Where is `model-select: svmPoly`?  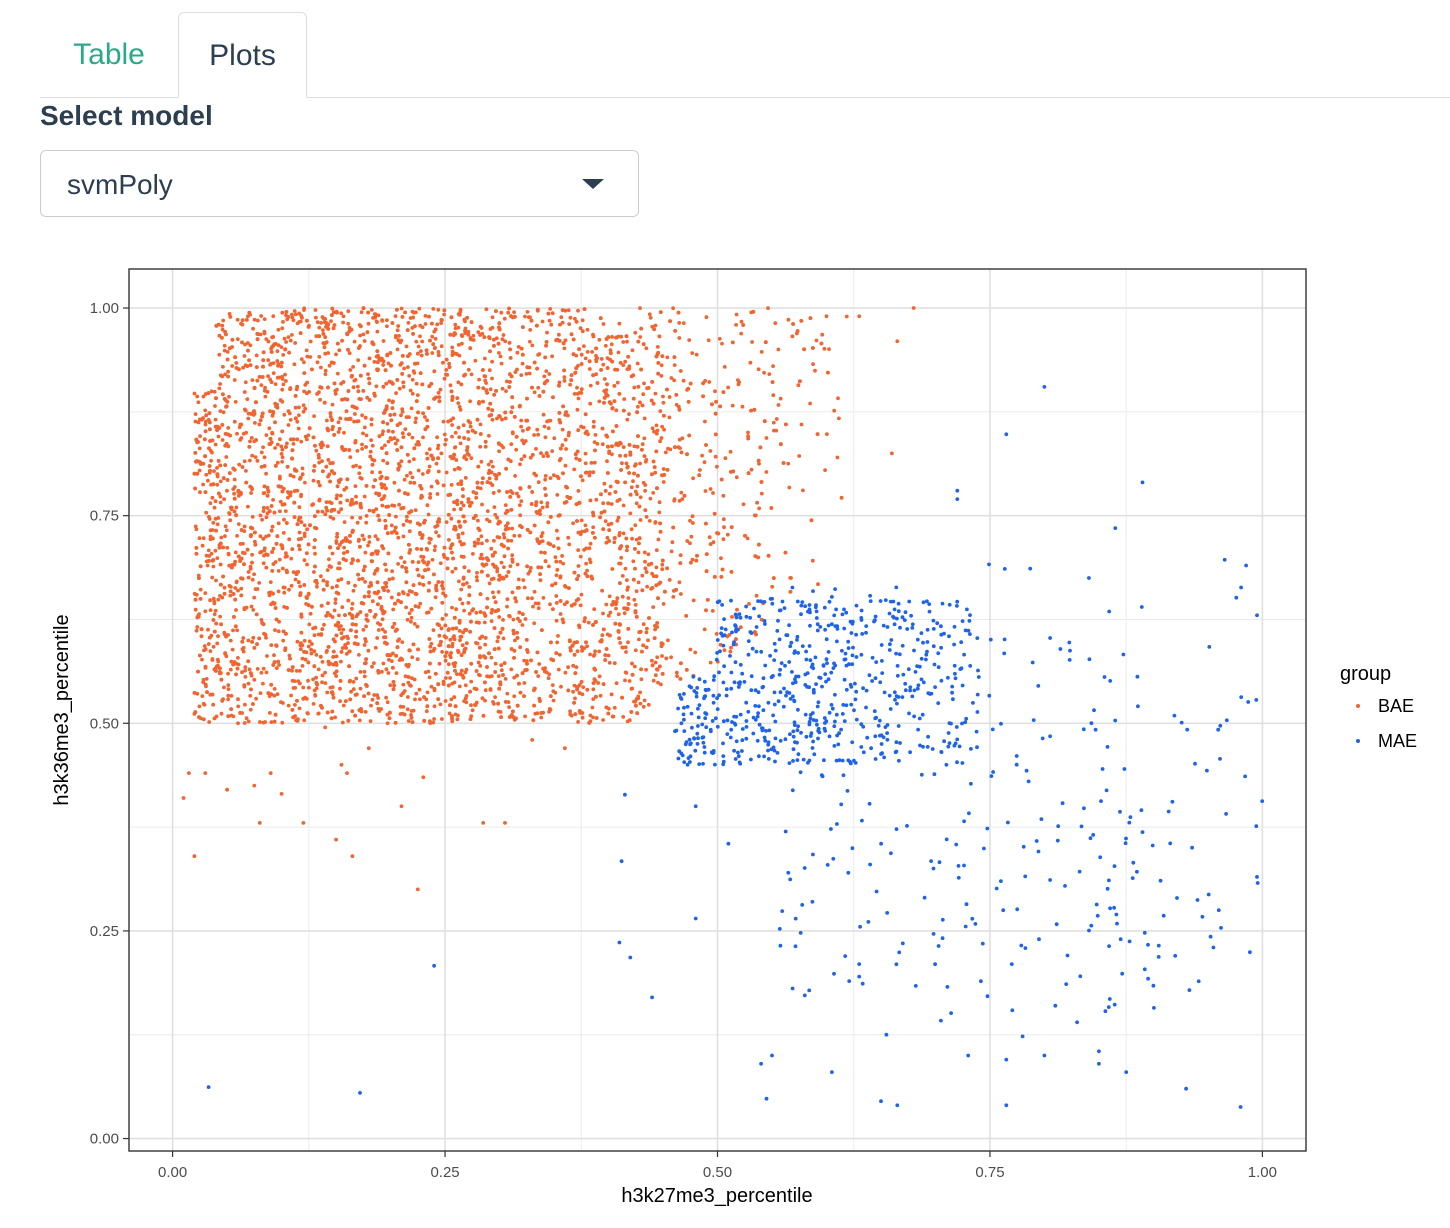
model-select: svmPoly is located at coordinates (339, 183).